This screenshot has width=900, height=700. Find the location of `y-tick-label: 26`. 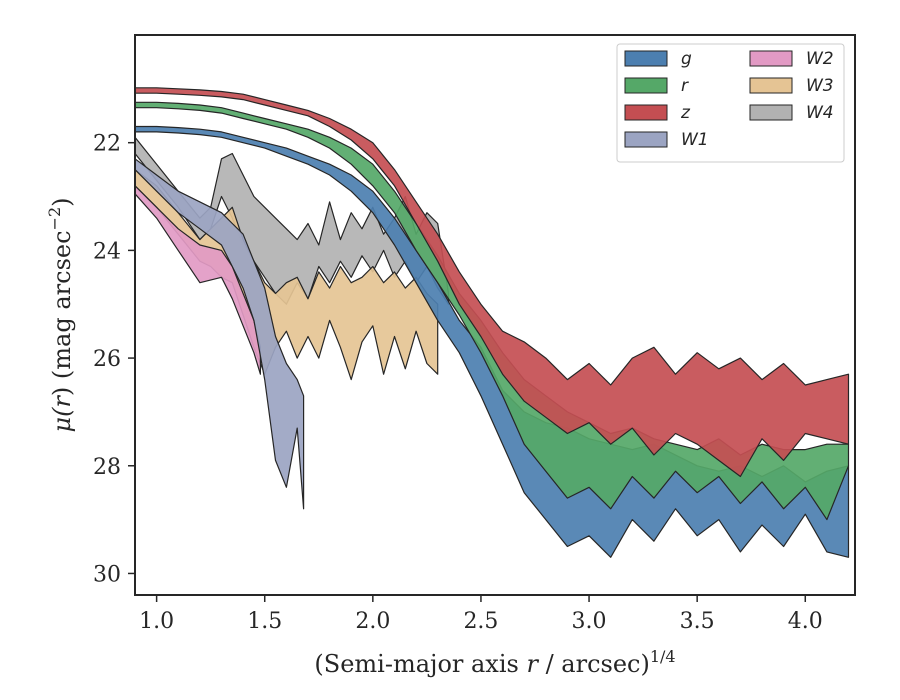

y-tick-label: 26 is located at coordinates (107, 359).